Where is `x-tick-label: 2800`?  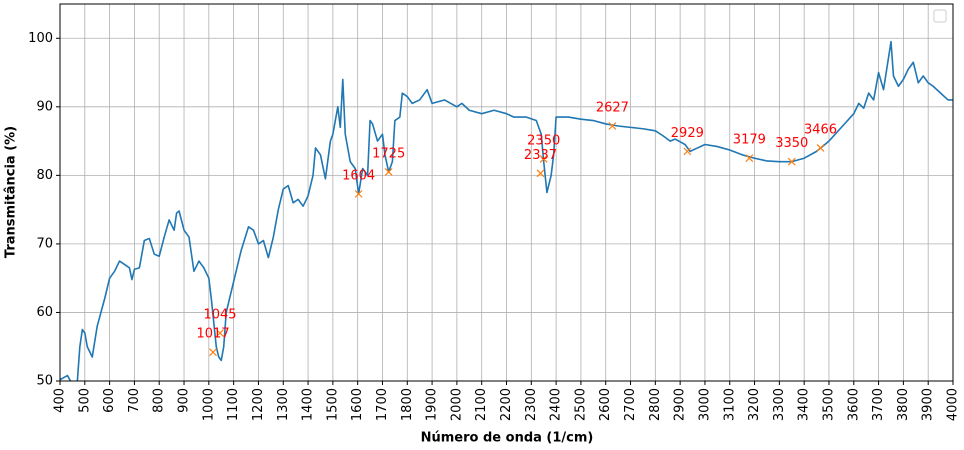 x-tick-label: 2800 is located at coordinates (655, 404).